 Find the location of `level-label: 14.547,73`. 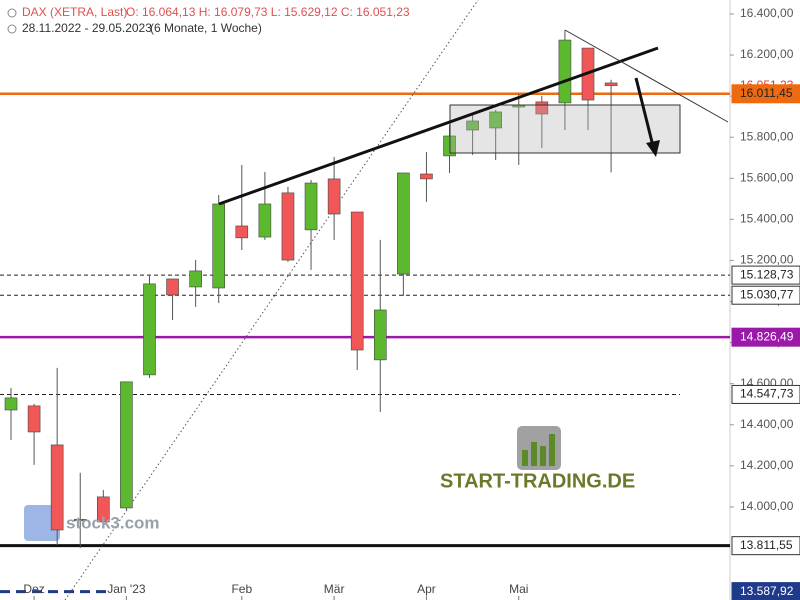

level-label: 14.547,73 is located at coordinates (767, 394).